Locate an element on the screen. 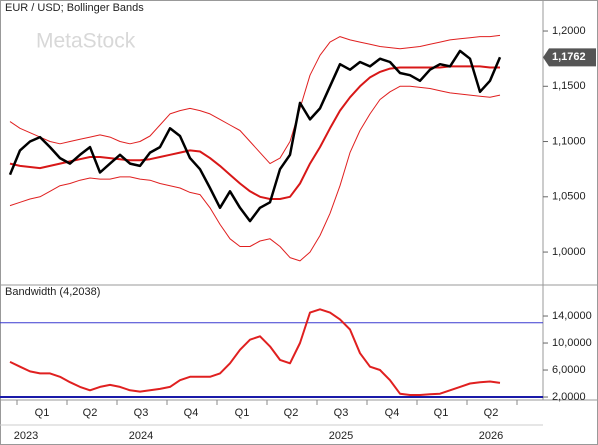  last-value-label: 1,1762 is located at coordinates (569, 57).